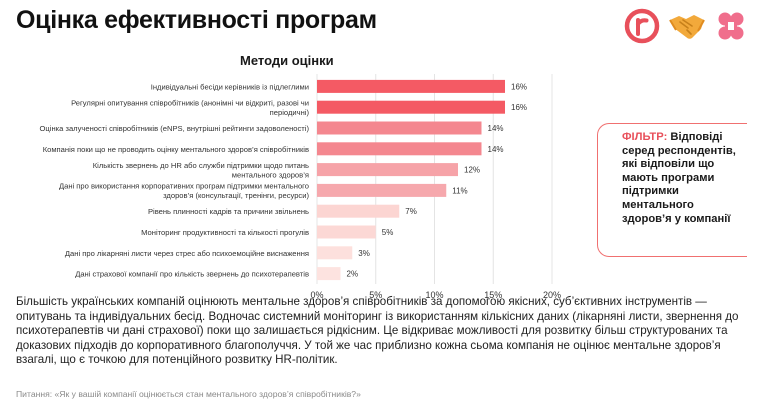 The image size is (764, 409). Describe the element at coordinates (364, 253) in the screenshot. I see `value-label: 3%` at that location.